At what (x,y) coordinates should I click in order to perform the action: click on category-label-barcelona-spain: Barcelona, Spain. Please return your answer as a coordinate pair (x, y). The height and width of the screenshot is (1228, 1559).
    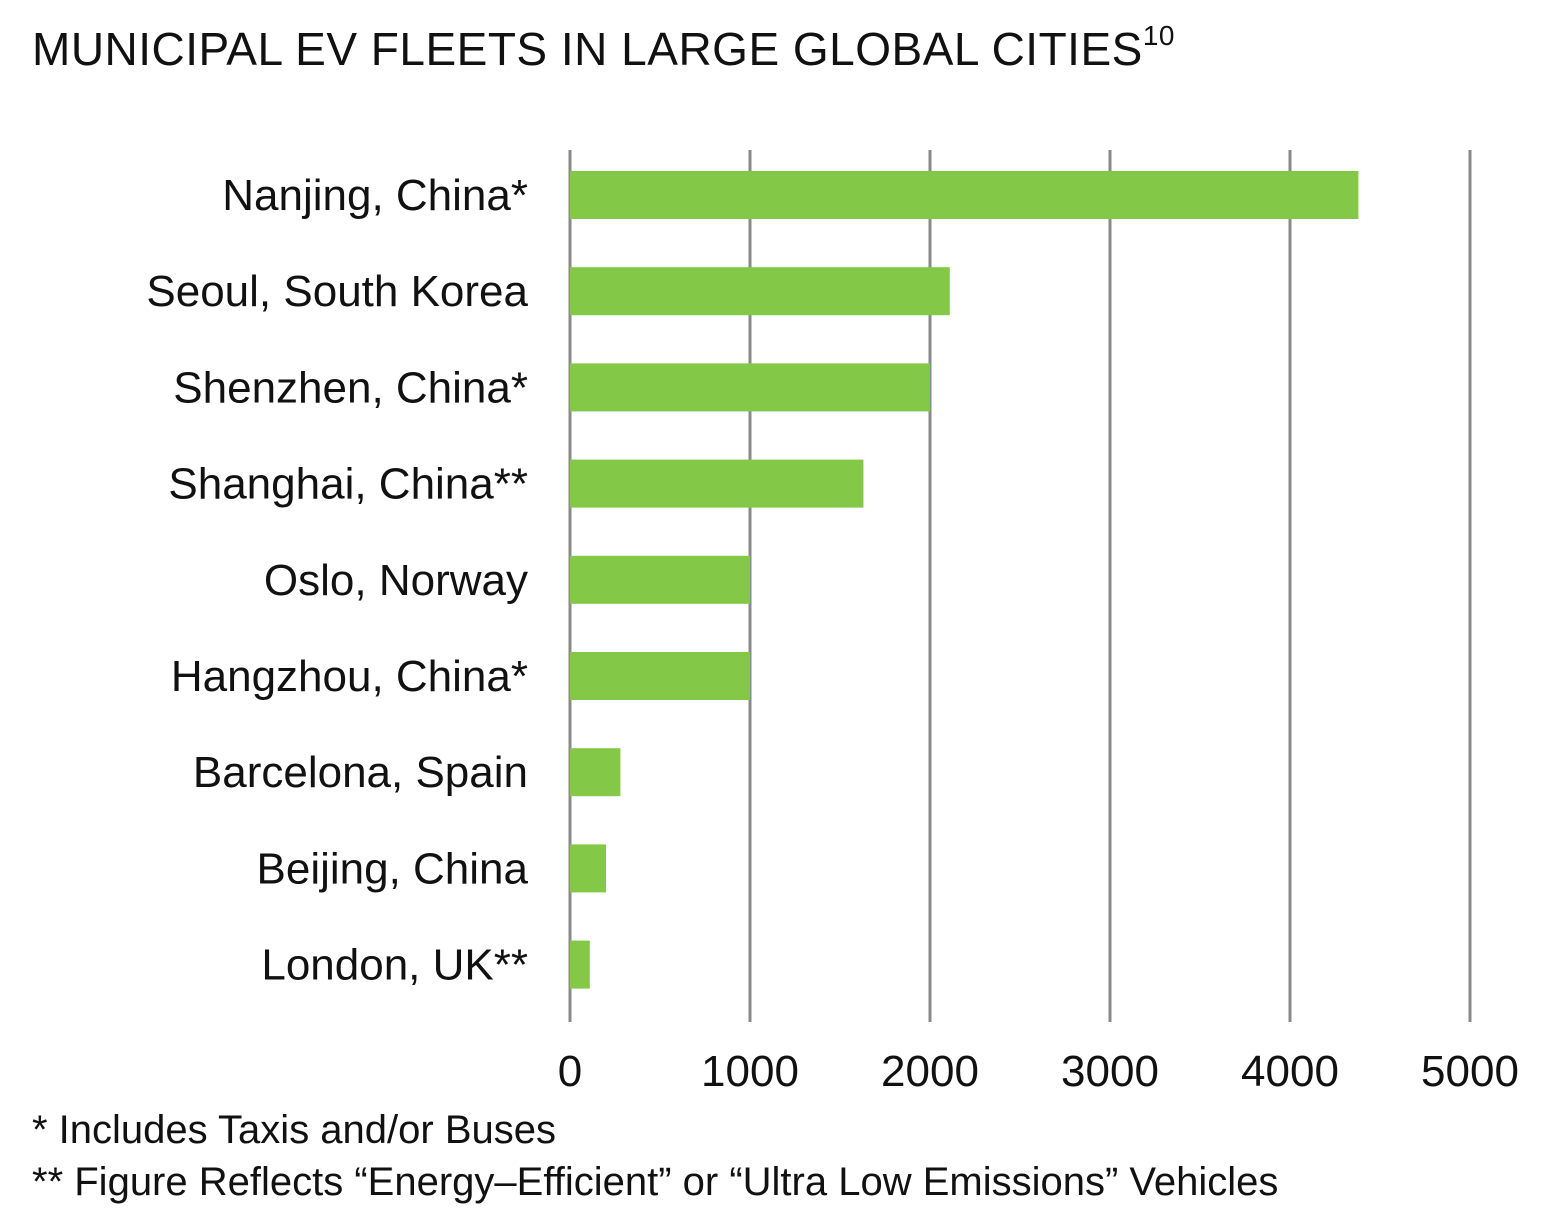
    Looking at the image, I should click on (360, 772).